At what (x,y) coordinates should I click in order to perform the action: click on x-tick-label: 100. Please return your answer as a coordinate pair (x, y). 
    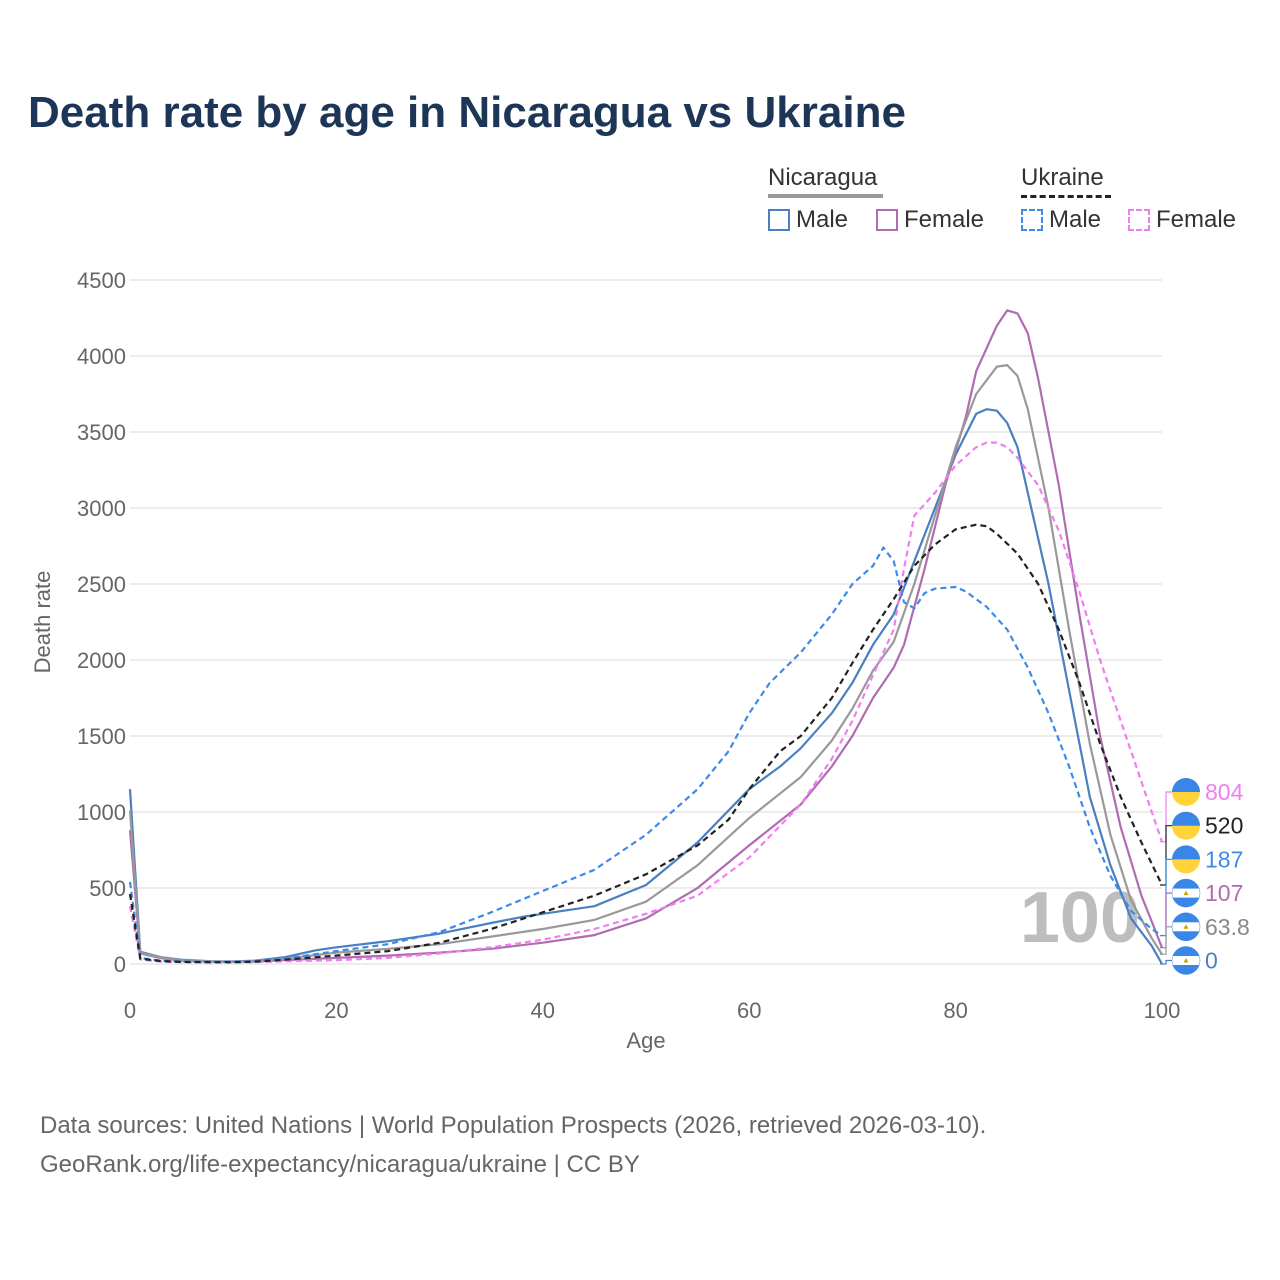
    Looking at the image, I should click on (1162, 1010).